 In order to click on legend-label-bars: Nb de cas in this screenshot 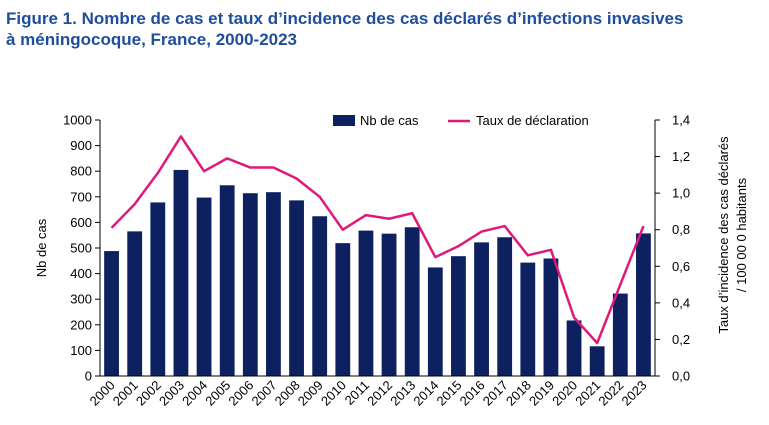, I will do `click(389, 120)`.